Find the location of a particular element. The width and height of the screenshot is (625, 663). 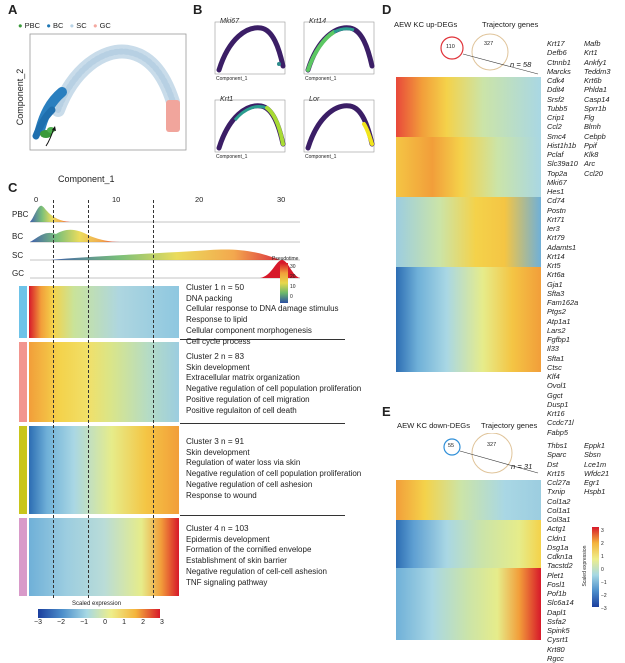

e-scale-colorbar is located at coordinates (595, 567).